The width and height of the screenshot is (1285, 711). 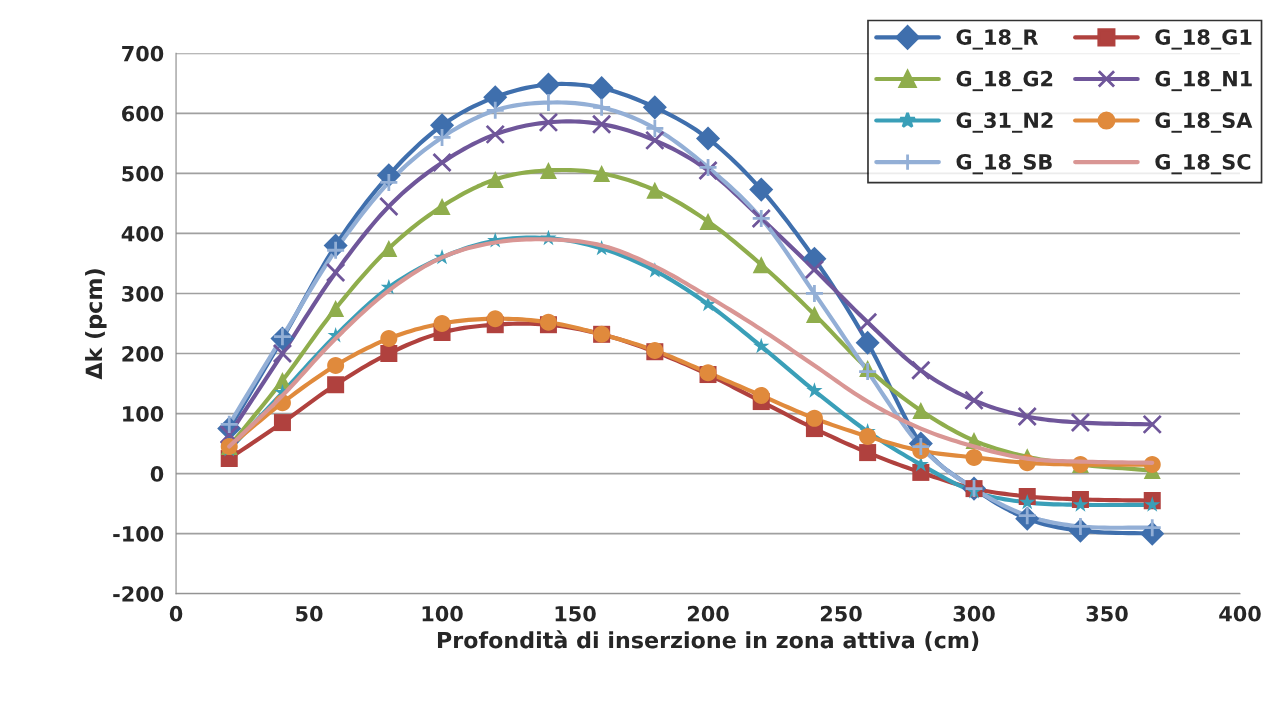 What do you see at coordinates (1004, 122) in the screenshot?
I see `legend-label: G_31_N2` at bounding box center [1004, 122].